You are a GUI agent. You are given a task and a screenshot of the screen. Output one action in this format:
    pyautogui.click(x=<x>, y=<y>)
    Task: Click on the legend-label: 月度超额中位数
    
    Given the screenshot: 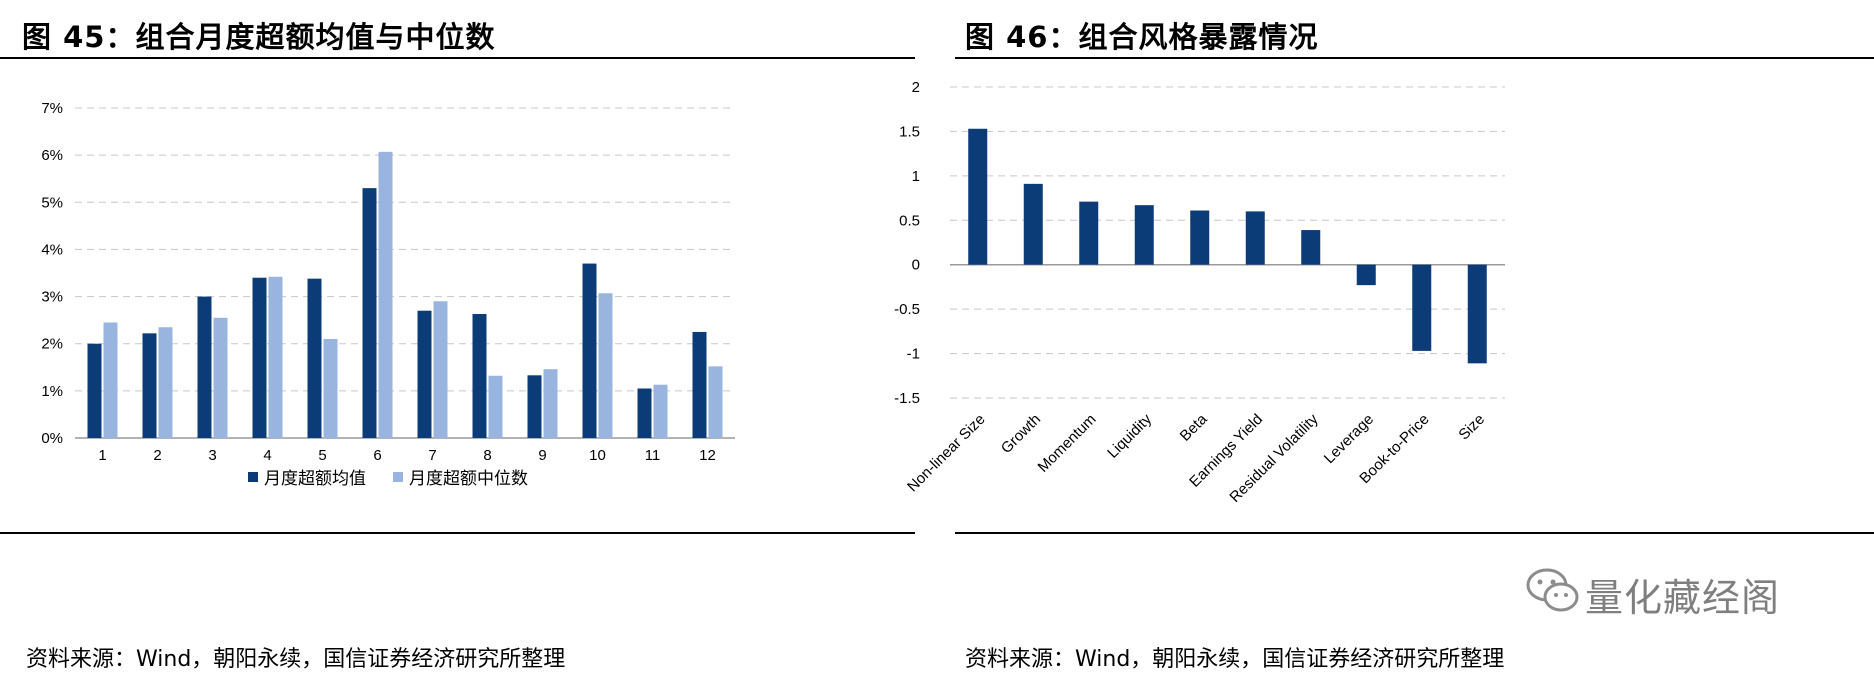 What is the action you would take?
    pyautogui.click(x=468, y=479)
    